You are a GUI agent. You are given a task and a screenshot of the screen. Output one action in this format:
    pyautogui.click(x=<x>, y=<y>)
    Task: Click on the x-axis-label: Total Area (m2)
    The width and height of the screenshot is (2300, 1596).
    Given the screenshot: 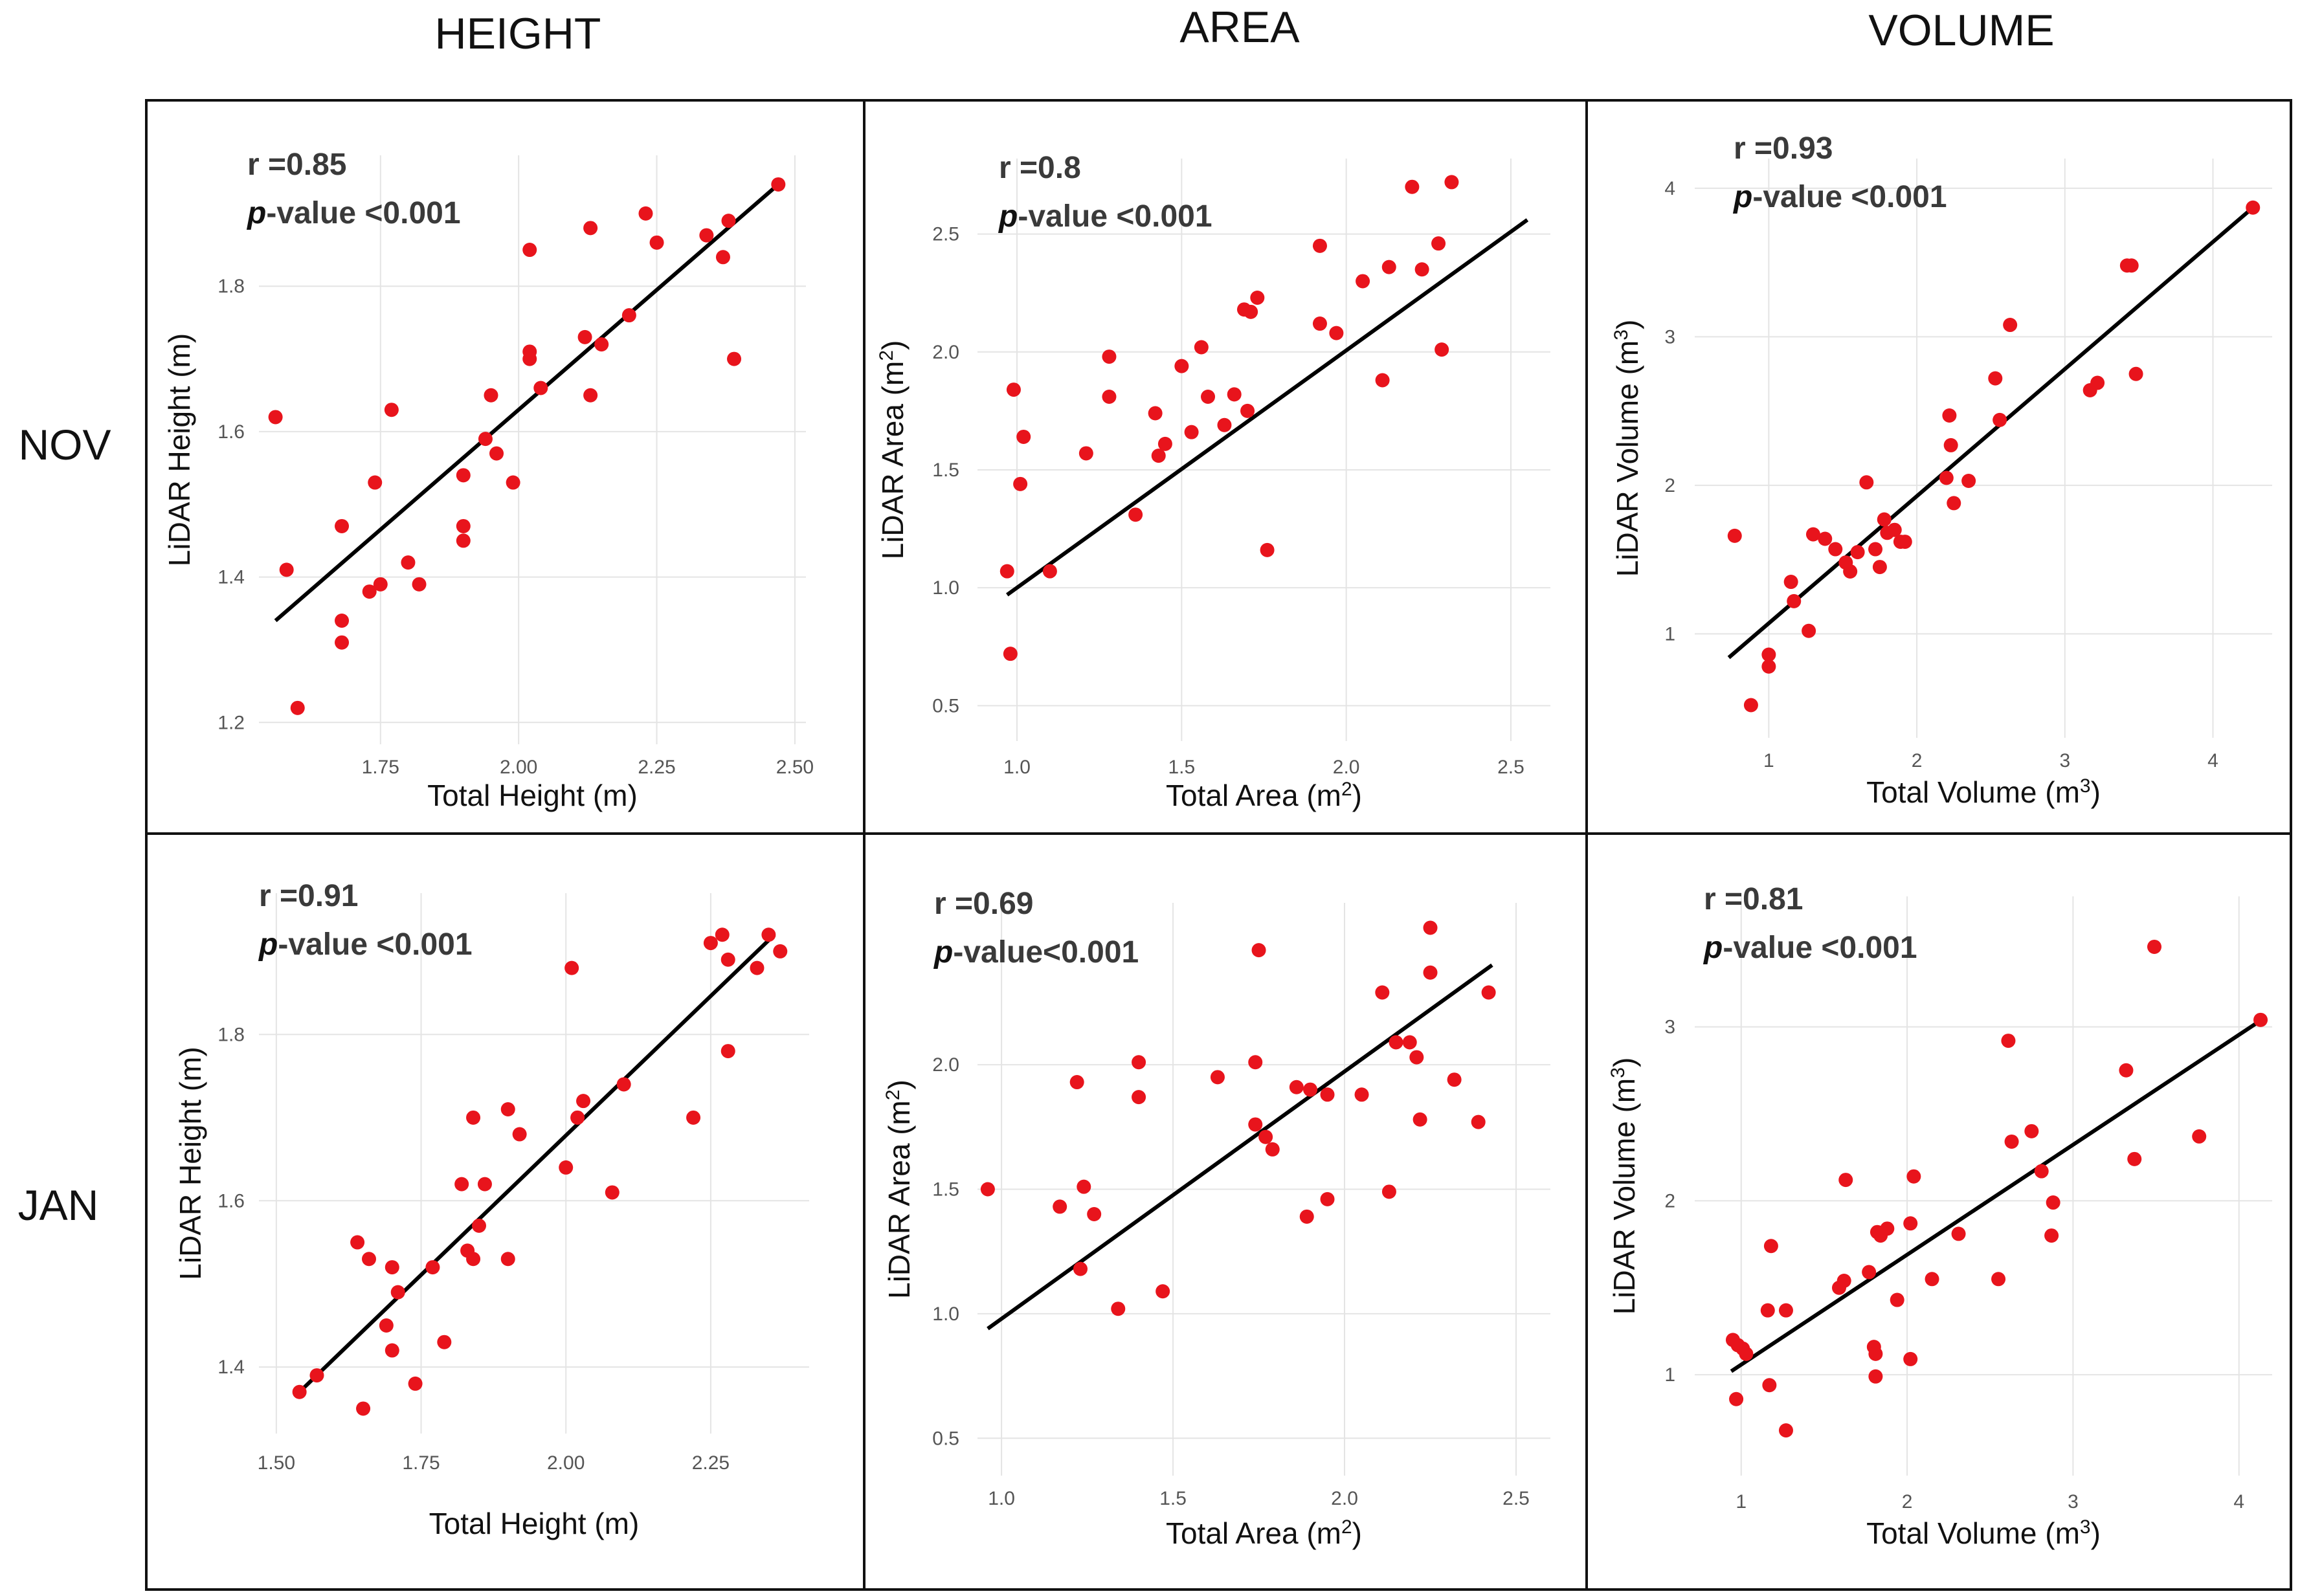 What is the action you would take?
    pyautogui.click(x=1264, y=1533)
    